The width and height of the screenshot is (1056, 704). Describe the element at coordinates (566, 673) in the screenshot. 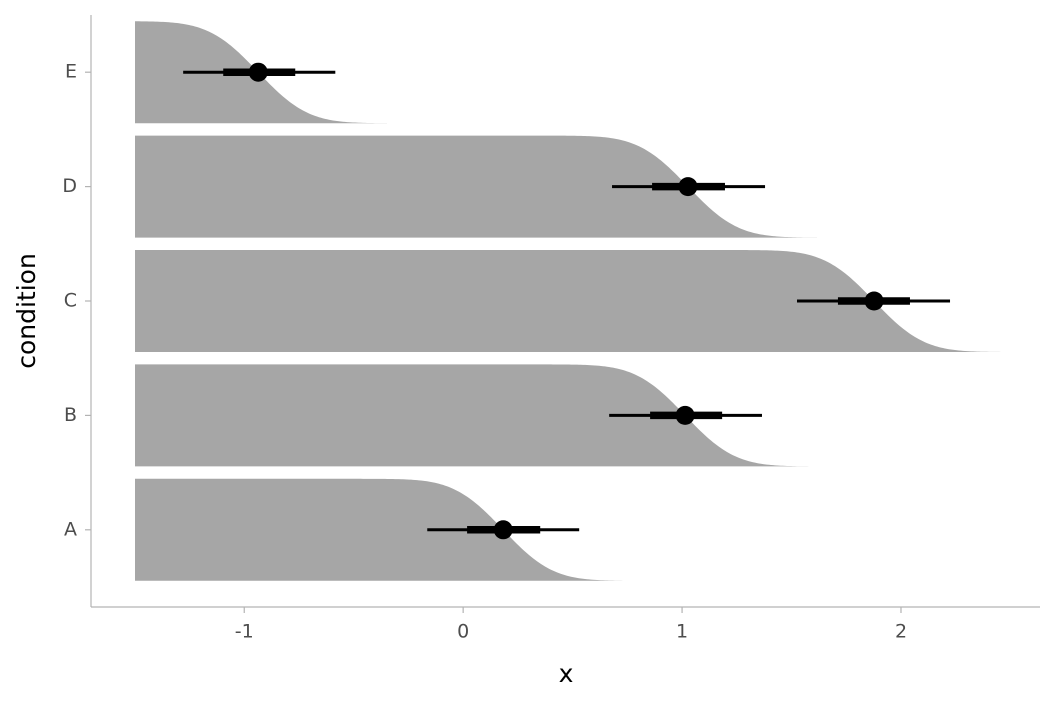

I see `x-axis-title: x` at that location.